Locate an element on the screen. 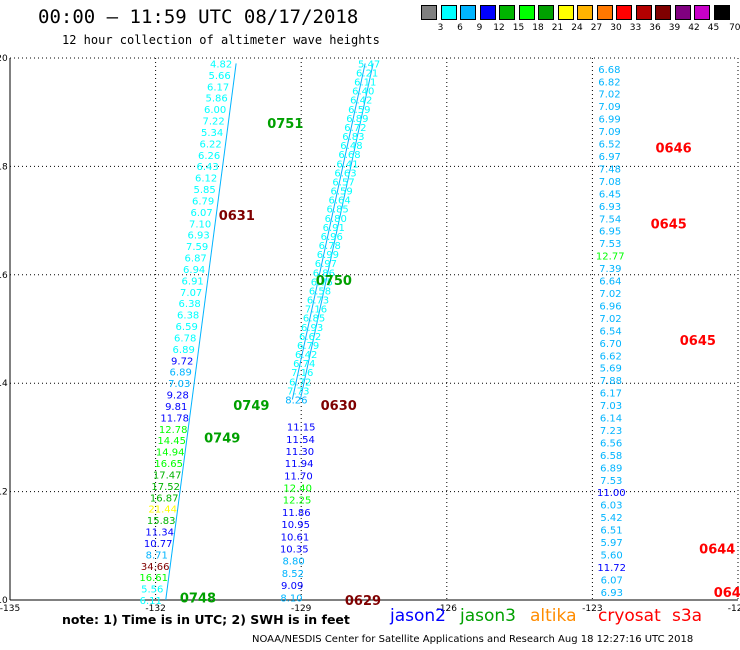  wave-height-label: 5.34 is located at coordinates (212, 133).